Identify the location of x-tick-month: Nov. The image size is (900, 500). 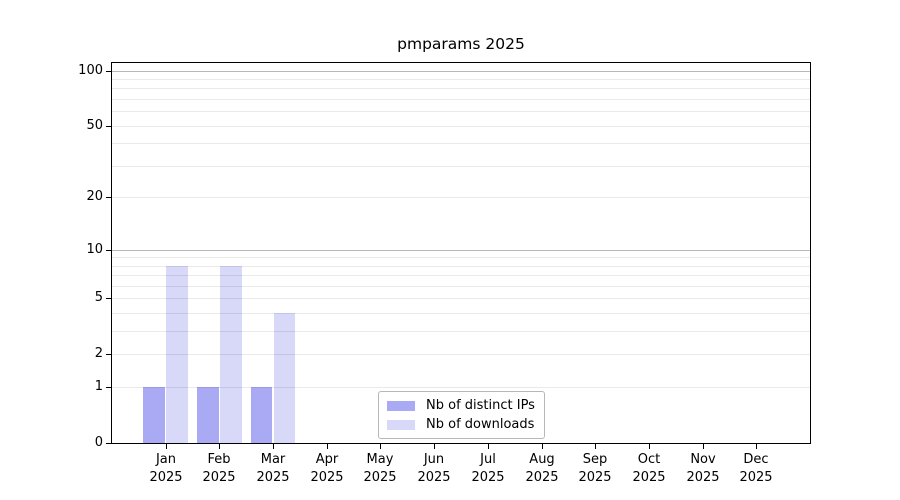
(703, 459).